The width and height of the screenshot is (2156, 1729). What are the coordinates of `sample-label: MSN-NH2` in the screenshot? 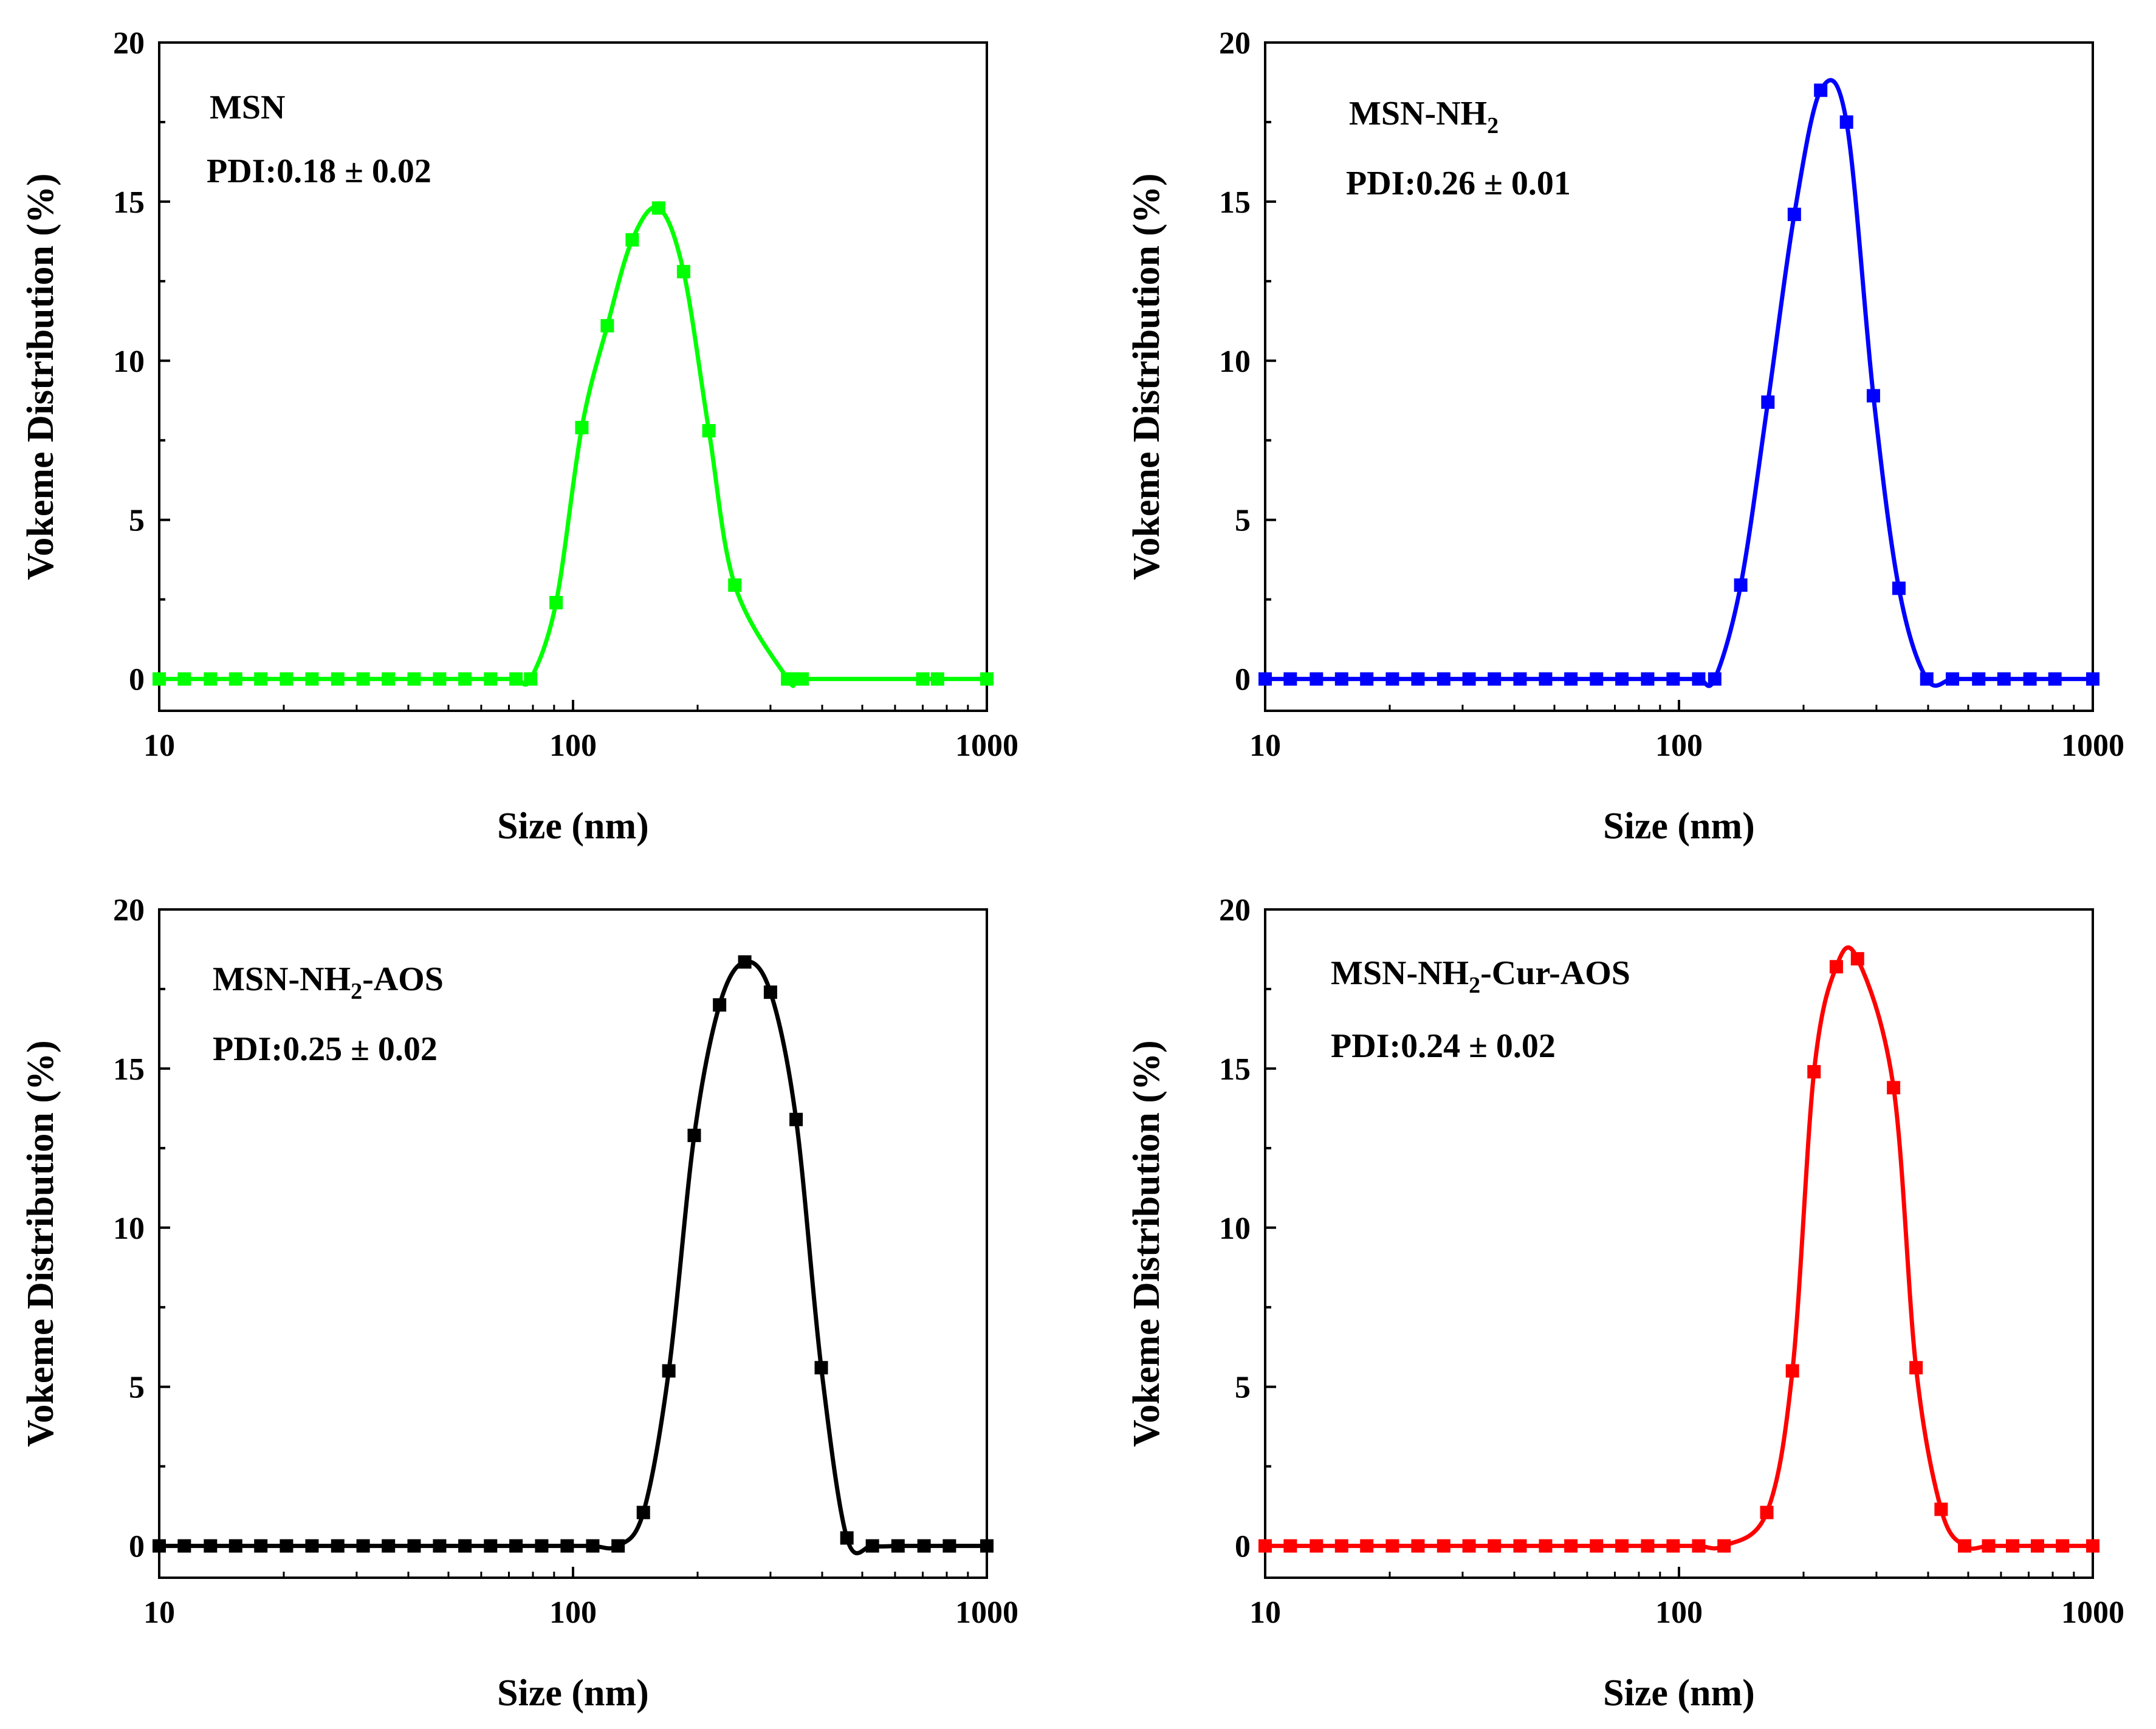 It's located at (1424, 117).